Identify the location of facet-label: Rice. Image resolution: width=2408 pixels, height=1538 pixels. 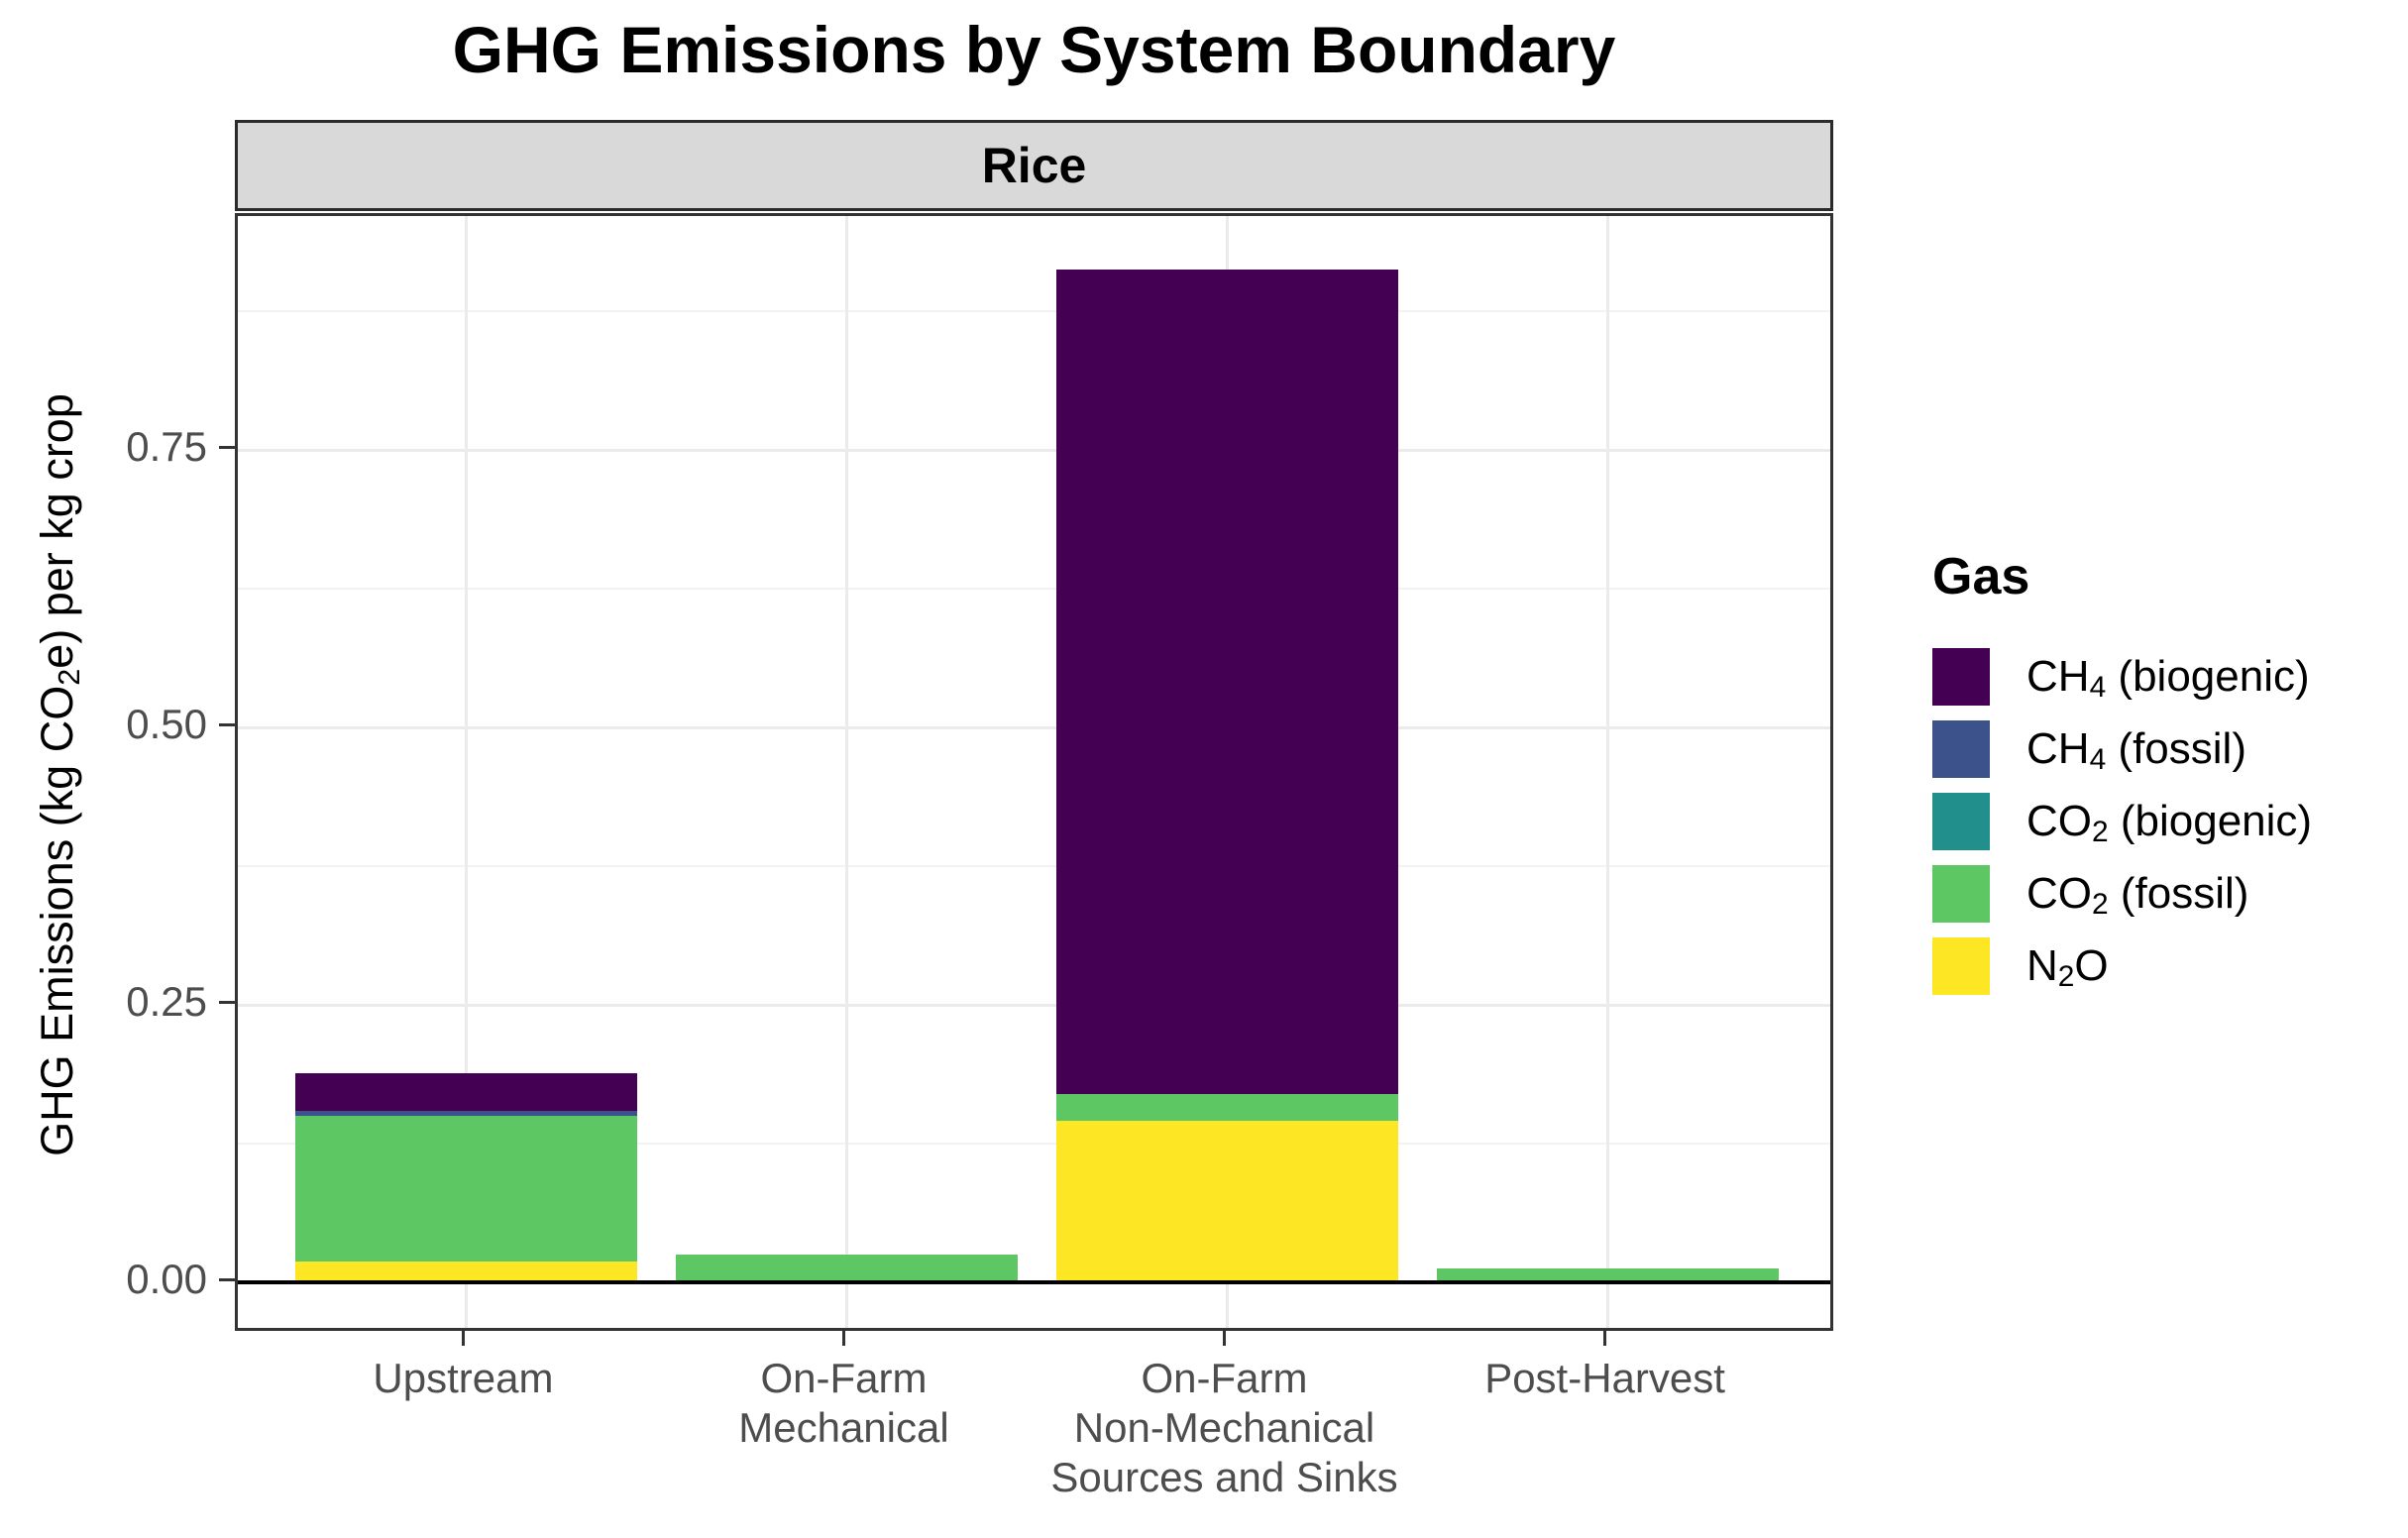
(1034, 165).